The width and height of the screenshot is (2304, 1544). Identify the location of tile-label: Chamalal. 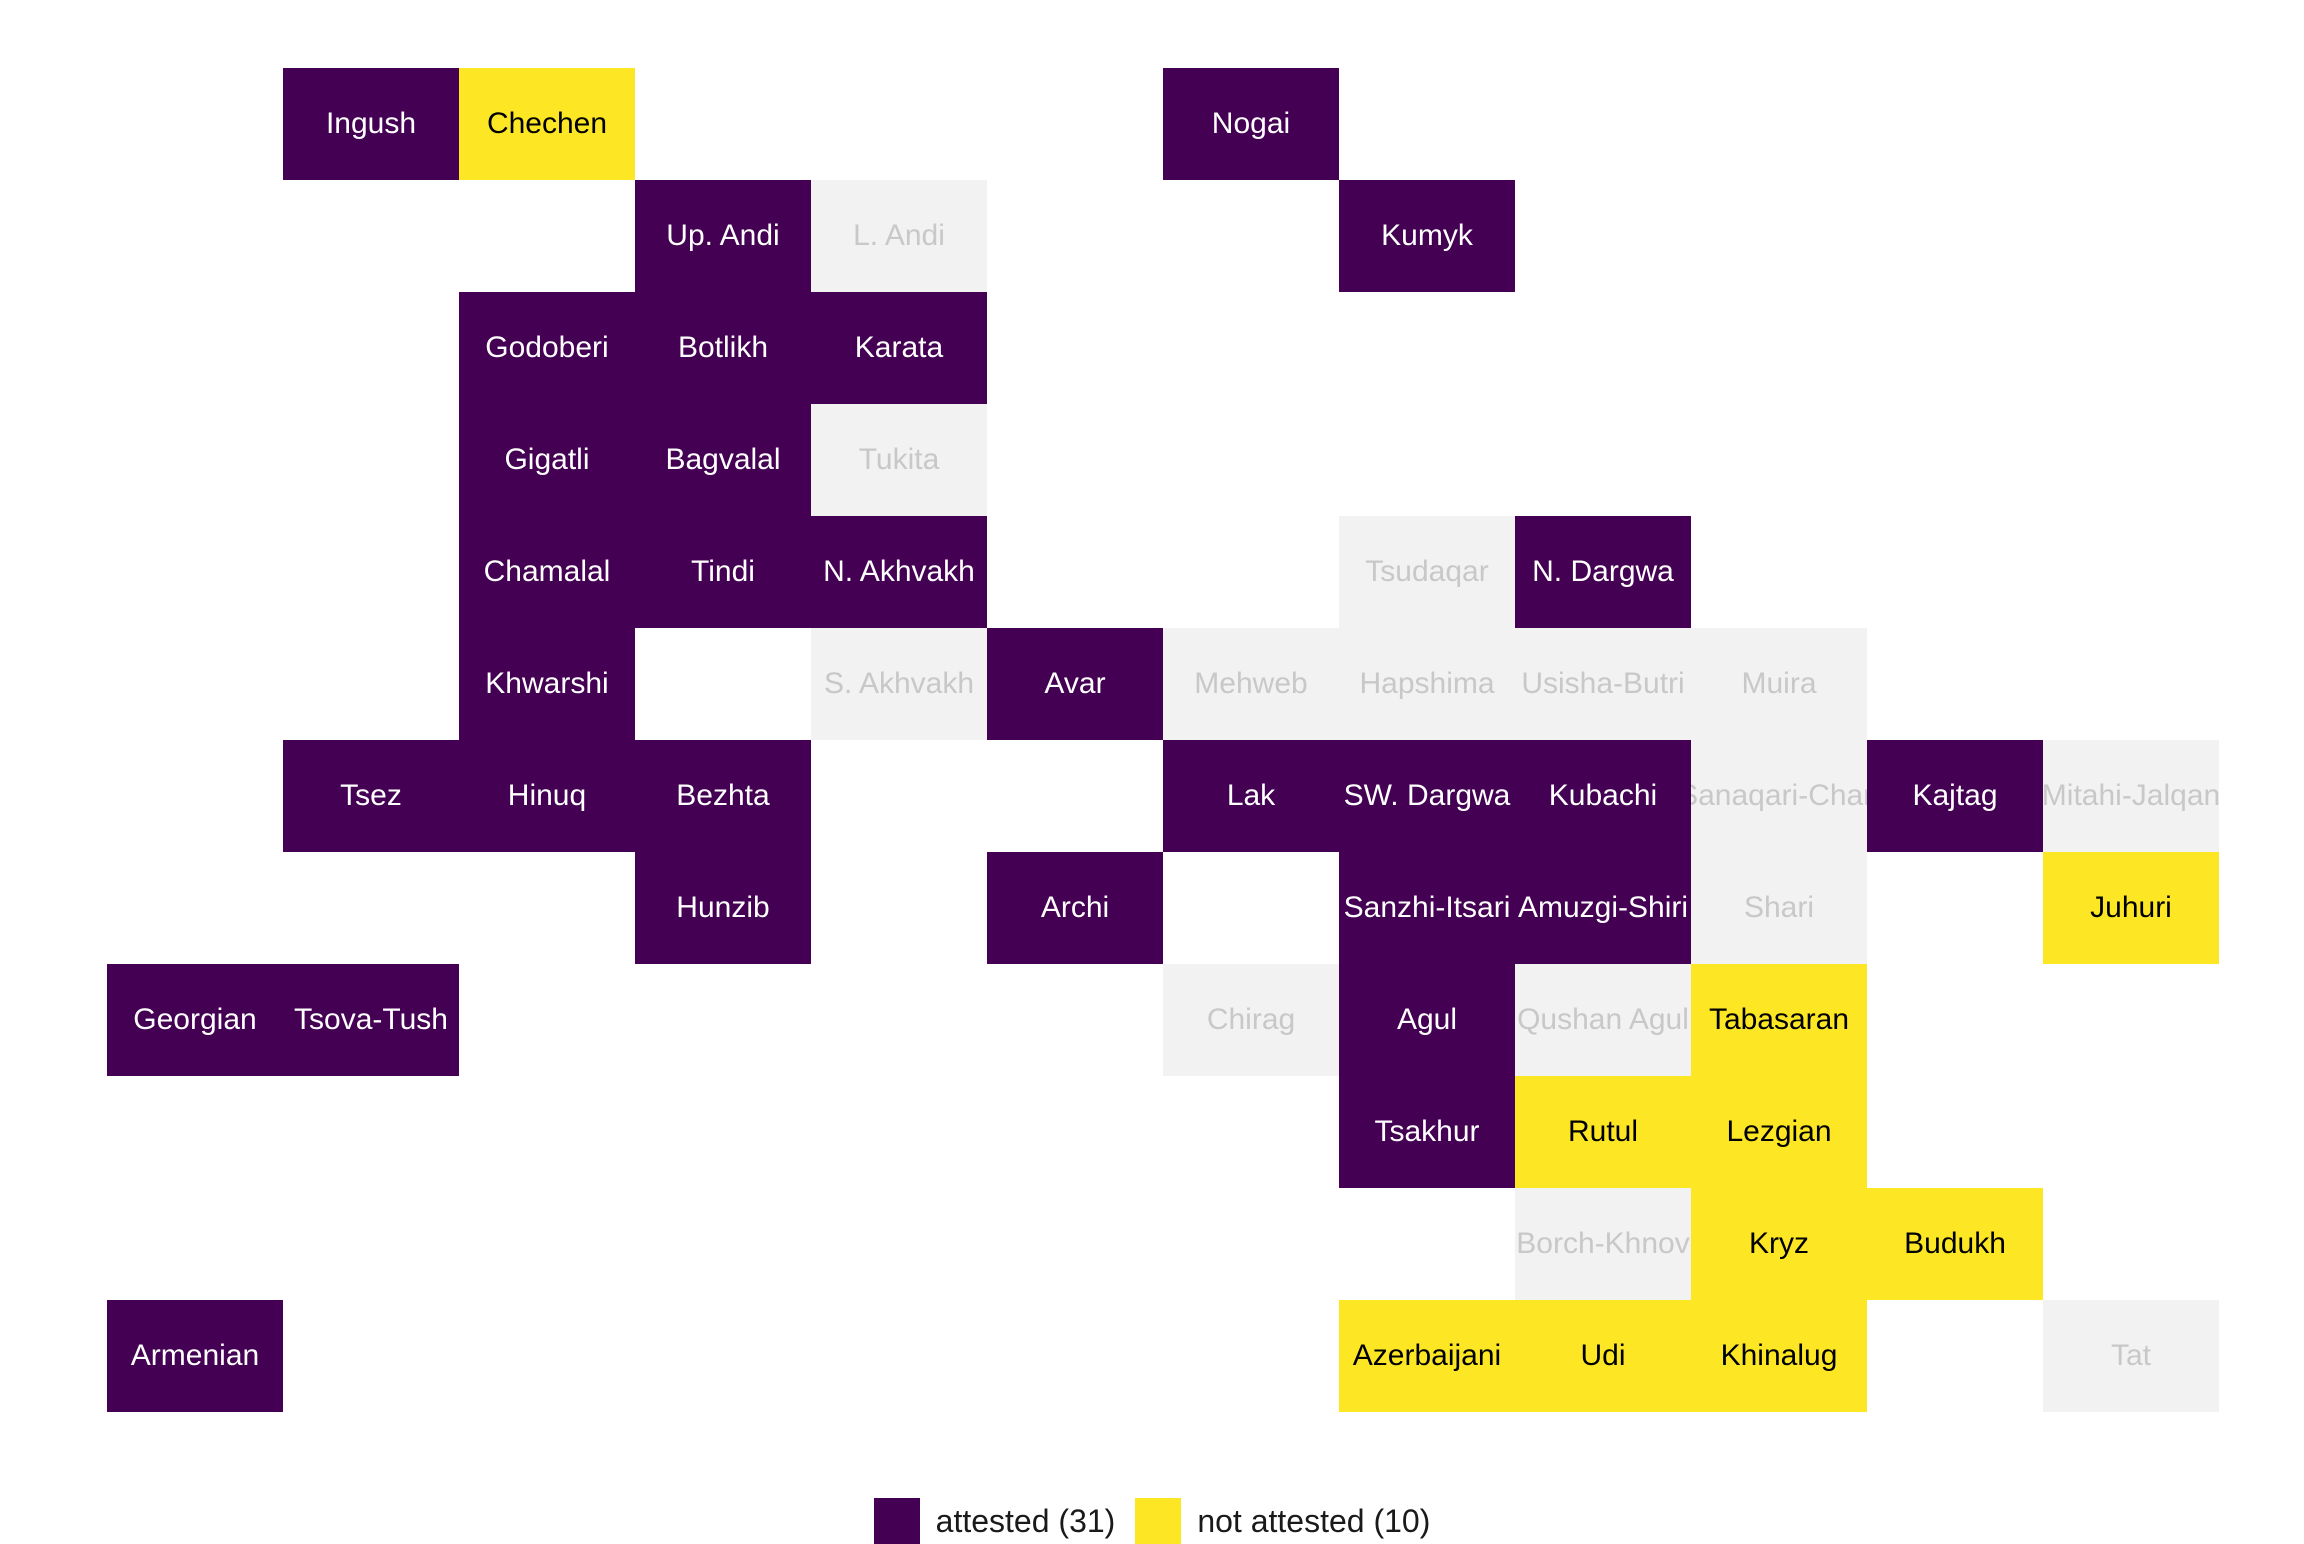
(547, 571).